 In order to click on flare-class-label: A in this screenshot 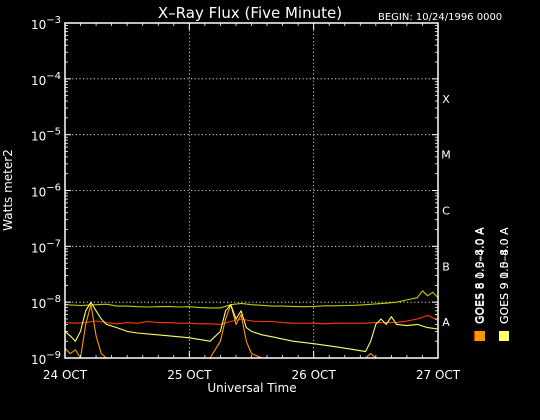, I will do `click(446, 322)`.